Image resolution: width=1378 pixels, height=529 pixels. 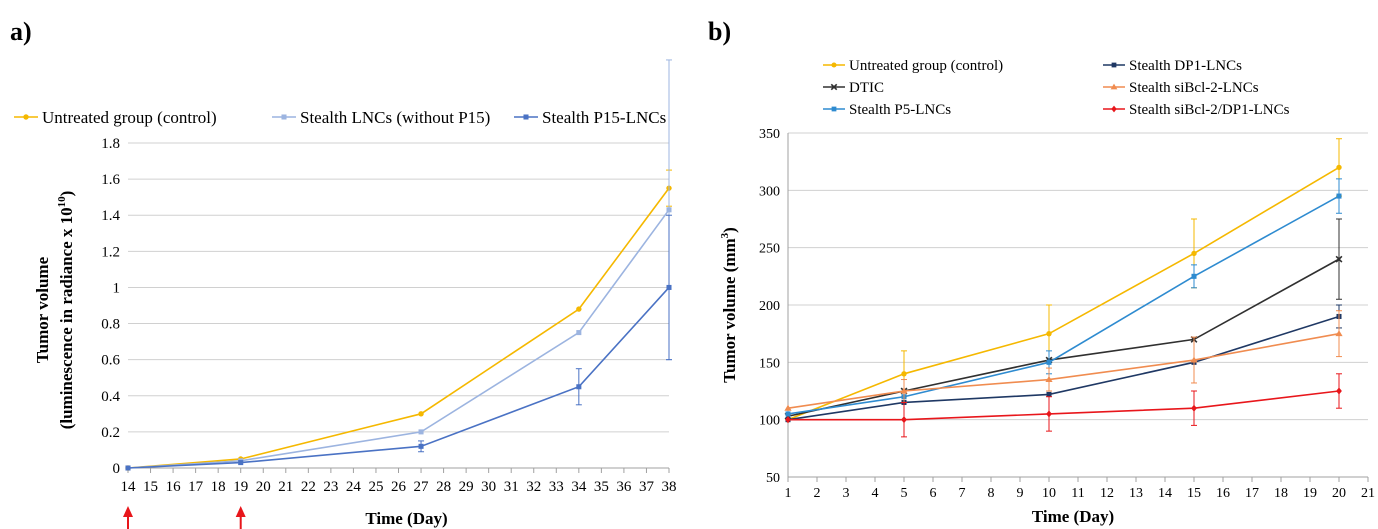 I want to click on y-axis-title: Tumor volume (mm3), so click(x=729, y=305).